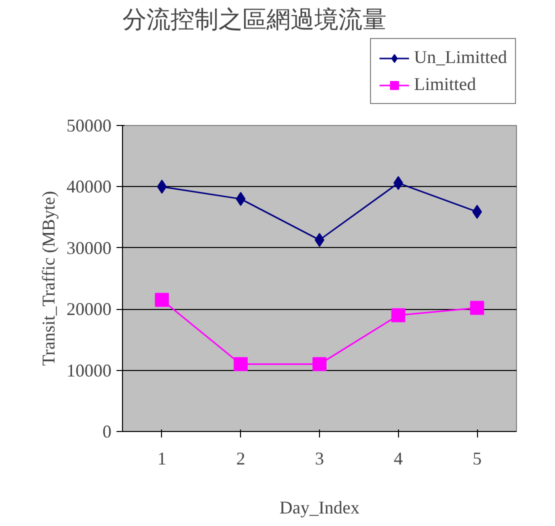  Describe the element at coordinates (320, 508) in the screenshot. I see `x-axis-title: Day_Index` at that location.